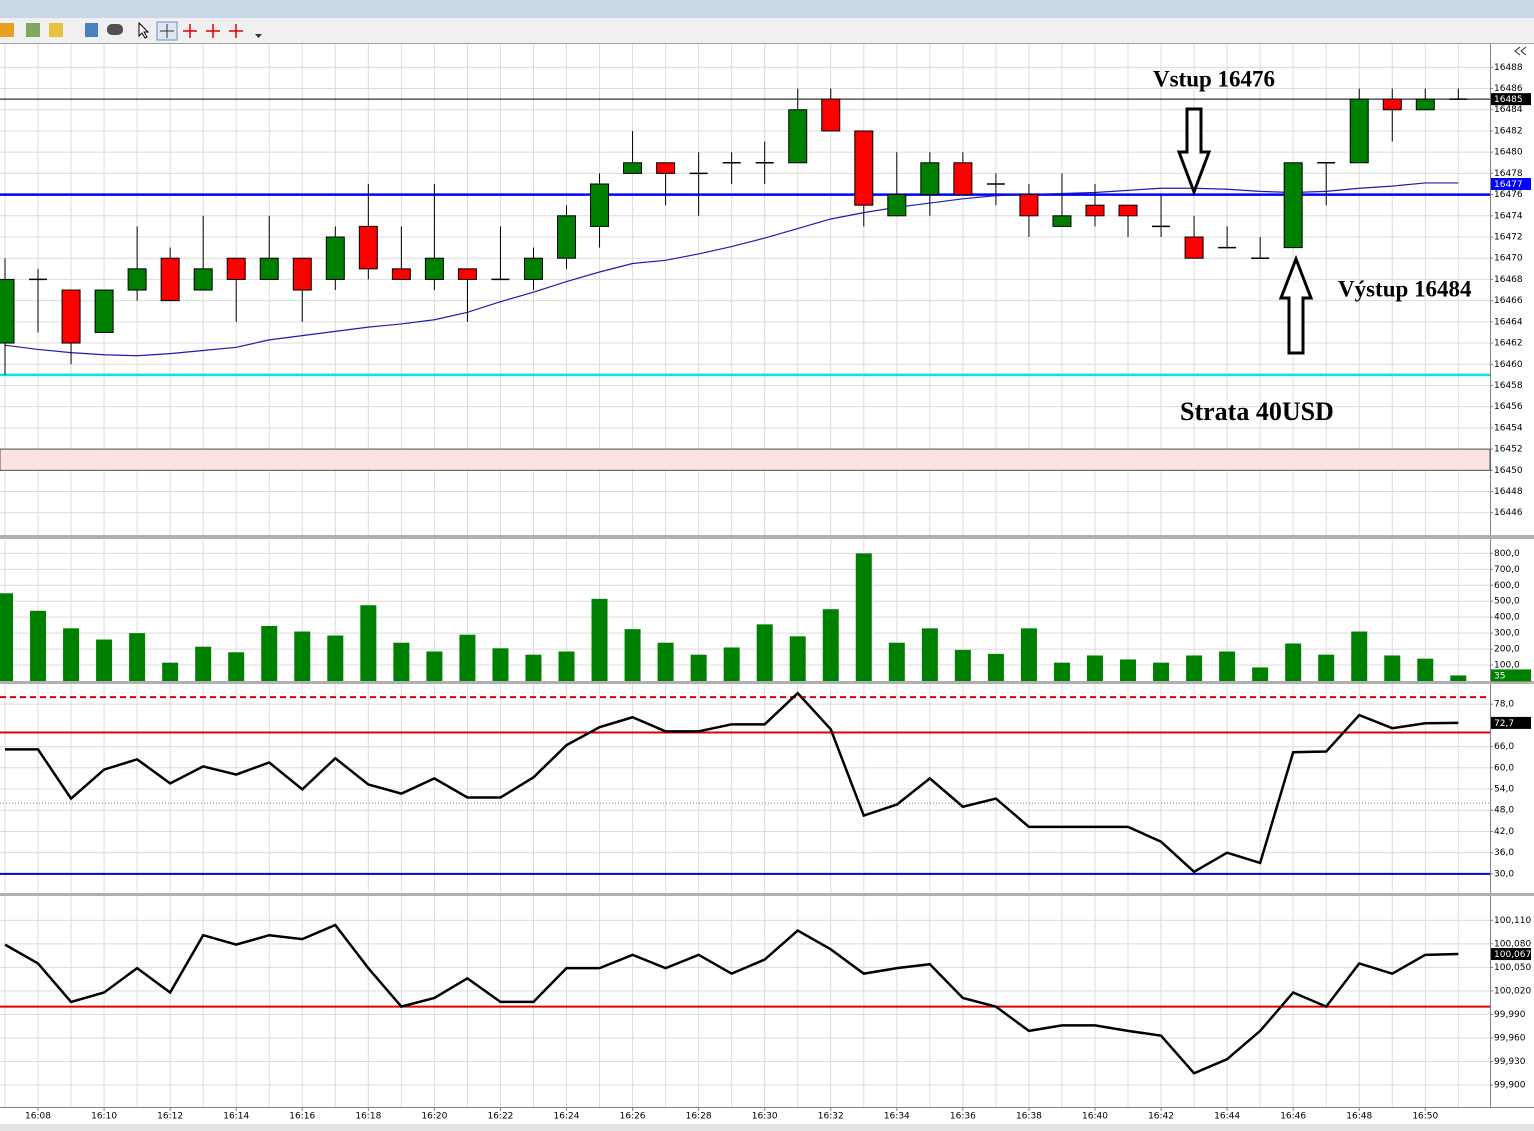 The image size is (1534, 1131). I want to click on y-tick-label: 200,0, so click(1507, 650).